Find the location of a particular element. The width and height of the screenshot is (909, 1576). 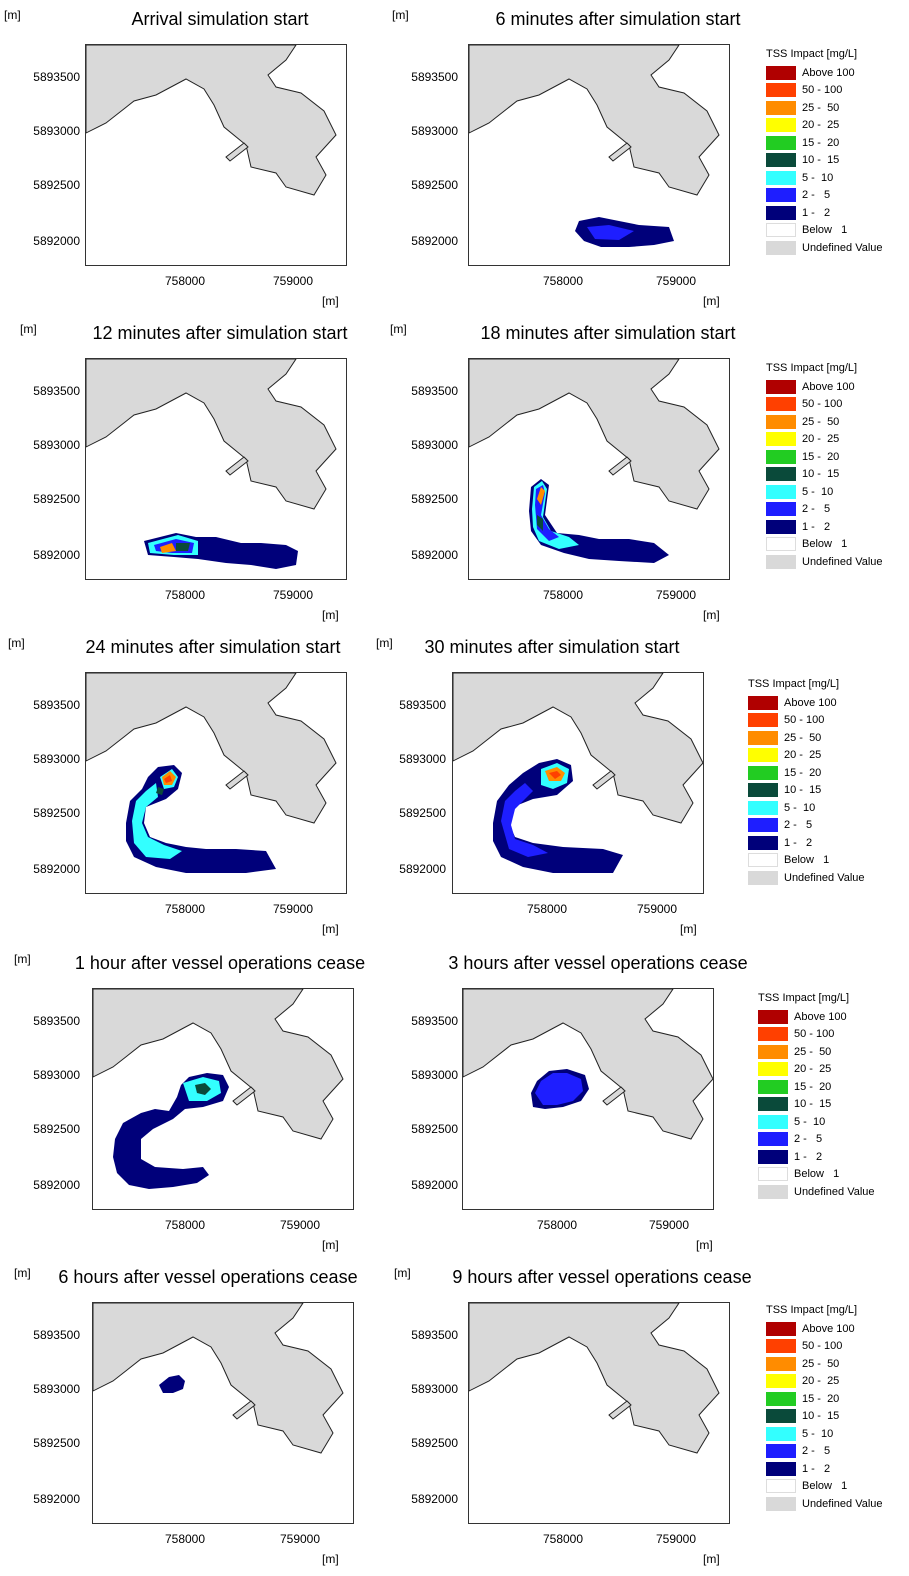

map-plot is located at coordinates (223, 1413).